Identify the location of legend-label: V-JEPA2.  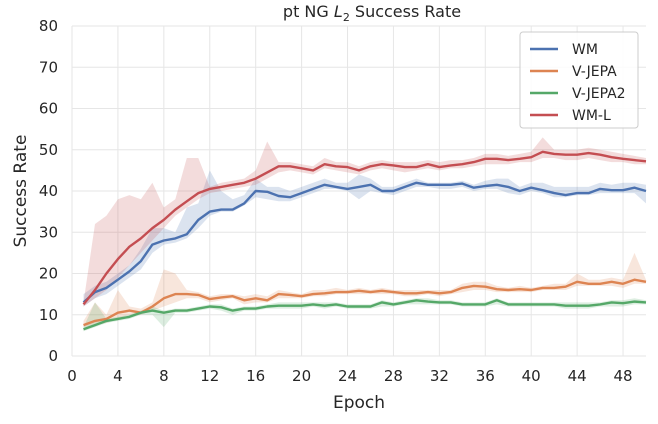
(599, 94).